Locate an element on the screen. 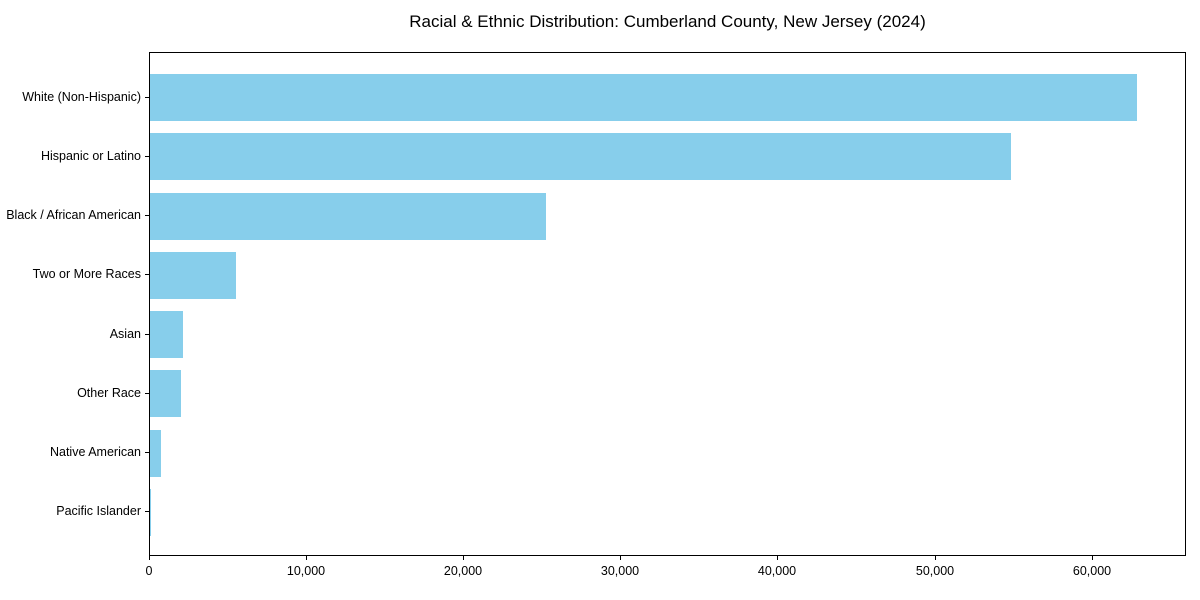  x-tick-label-30000: 30,000 is located at coordinates (620, 571).